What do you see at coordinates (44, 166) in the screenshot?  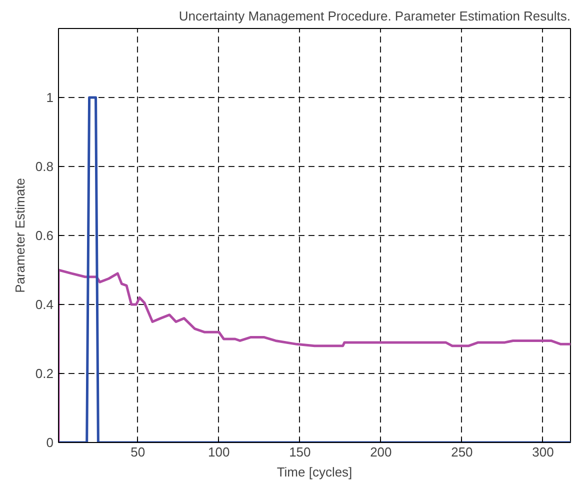 I see `y-tick-label: 0.8` at bounding box center [44, 166].